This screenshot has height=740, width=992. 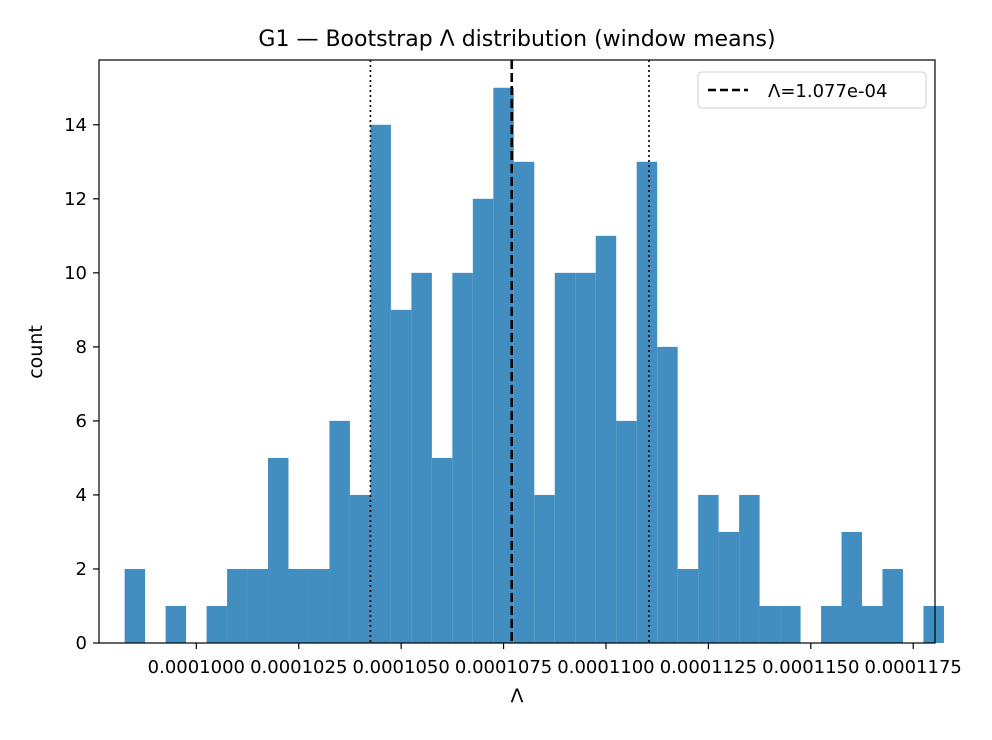 I want to click on y-tick-label: 12, so click(x=75, y=199).